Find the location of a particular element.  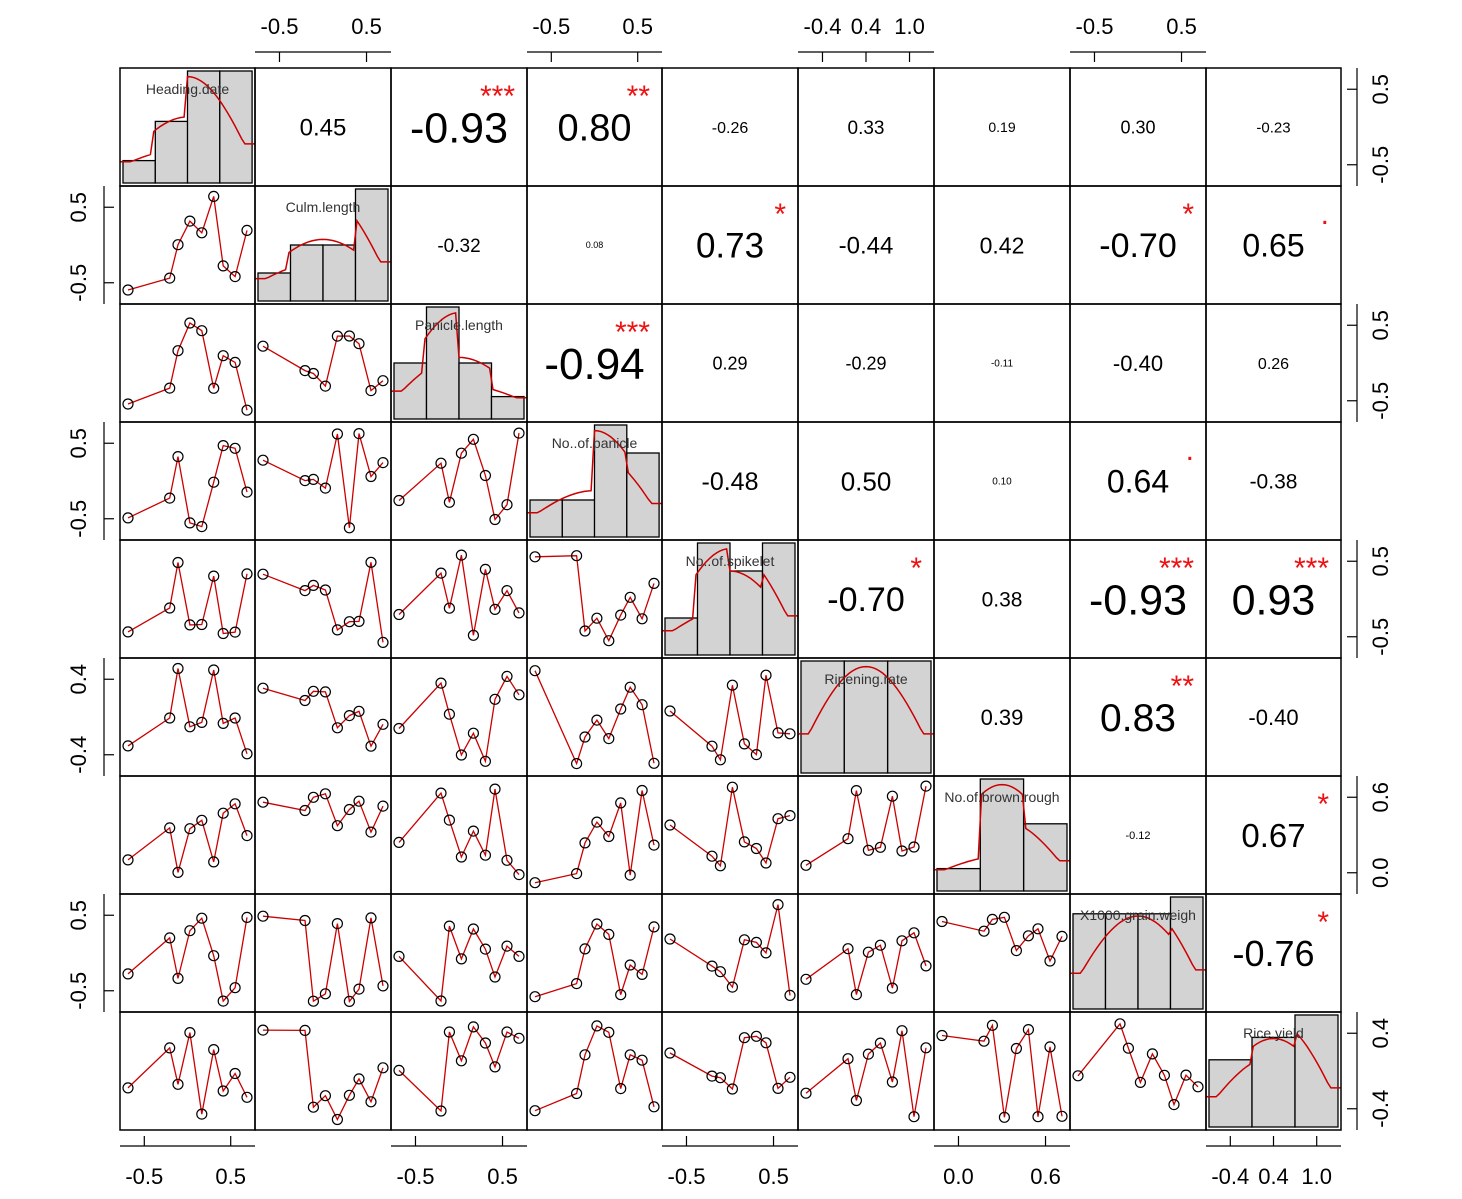

correlation-value: 0.38 is located at coordinates (1002, 600).